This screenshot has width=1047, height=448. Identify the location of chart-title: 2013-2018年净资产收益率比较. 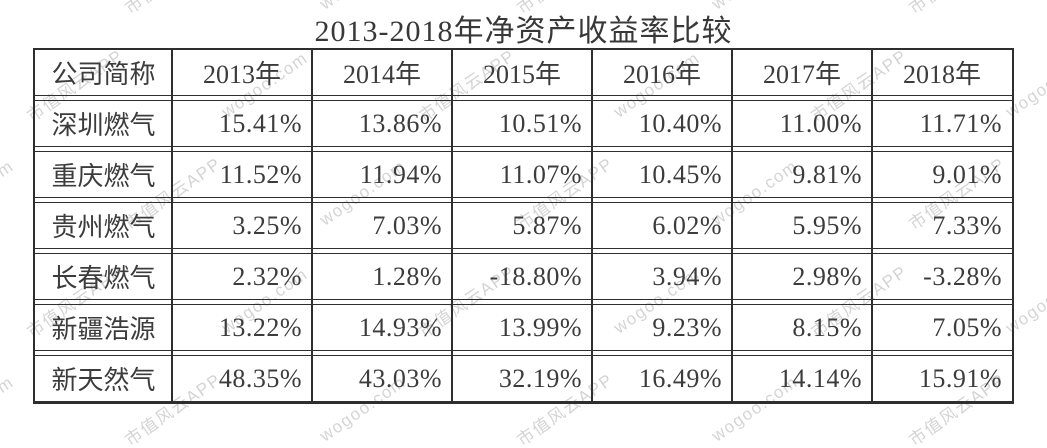
(523, 31).